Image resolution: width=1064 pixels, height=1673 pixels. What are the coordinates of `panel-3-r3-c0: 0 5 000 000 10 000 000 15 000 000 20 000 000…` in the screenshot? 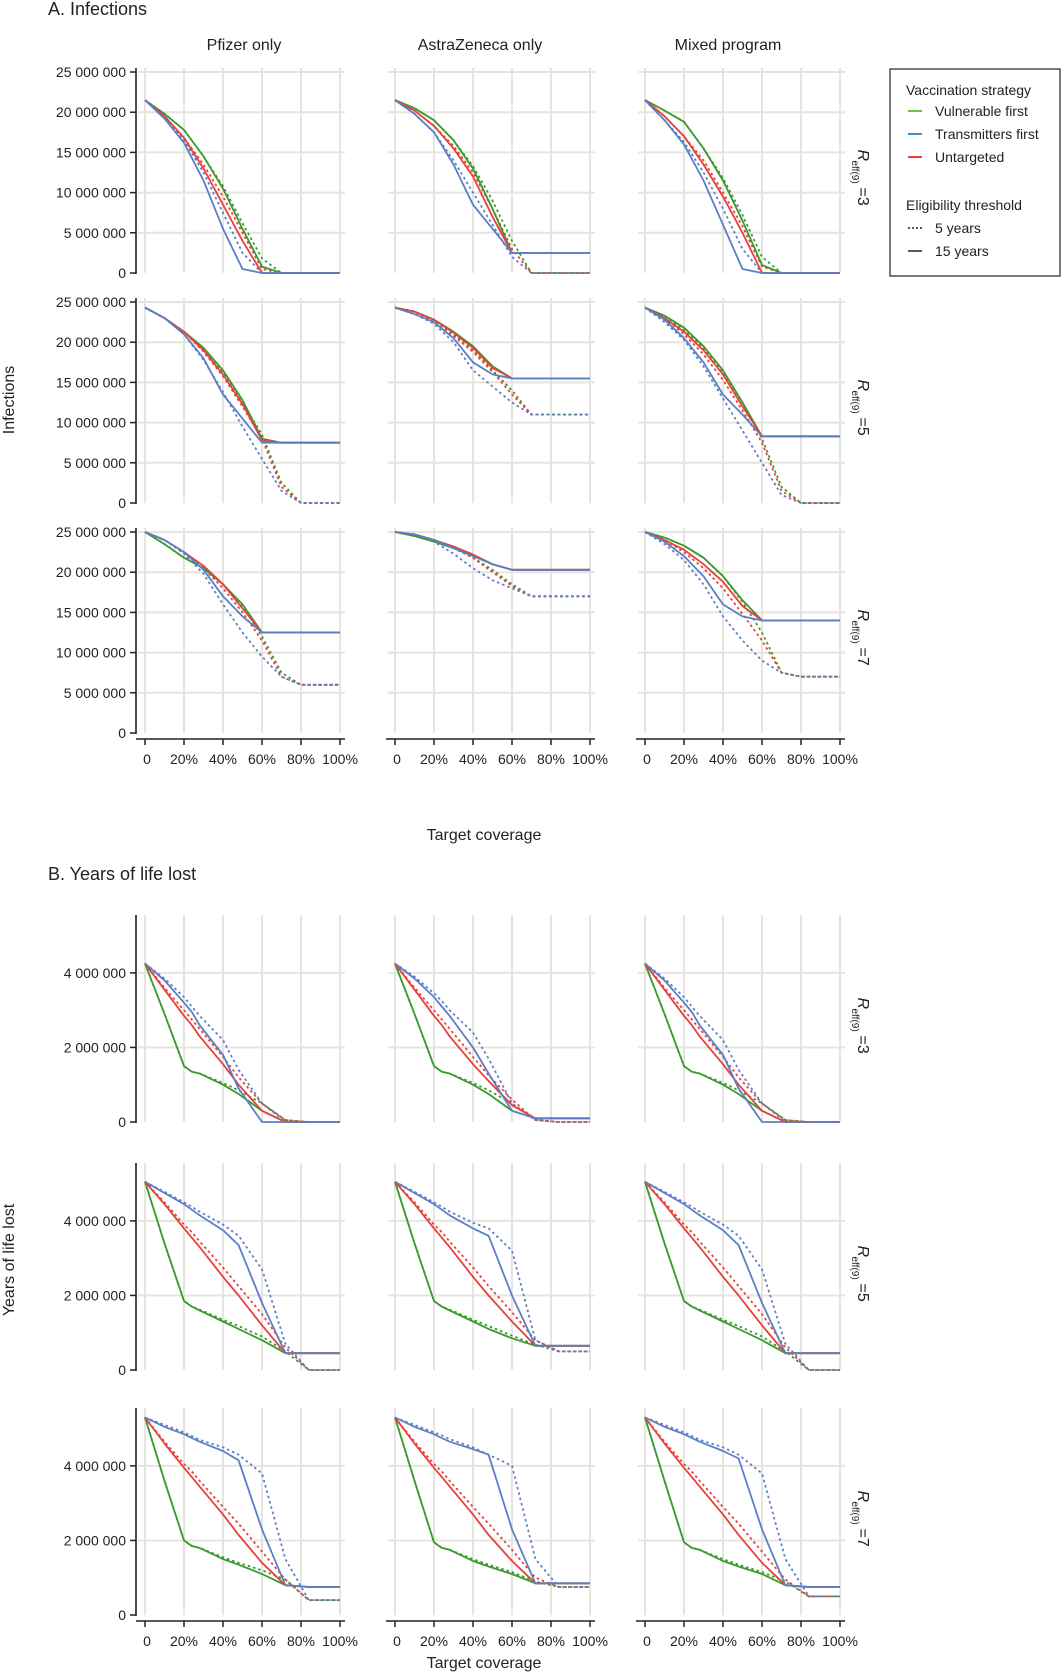 It's located at (200, 172).